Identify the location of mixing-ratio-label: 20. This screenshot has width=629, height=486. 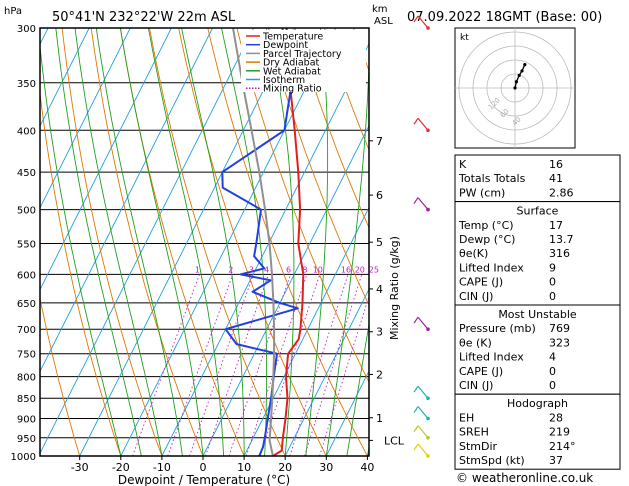
(360, 269).